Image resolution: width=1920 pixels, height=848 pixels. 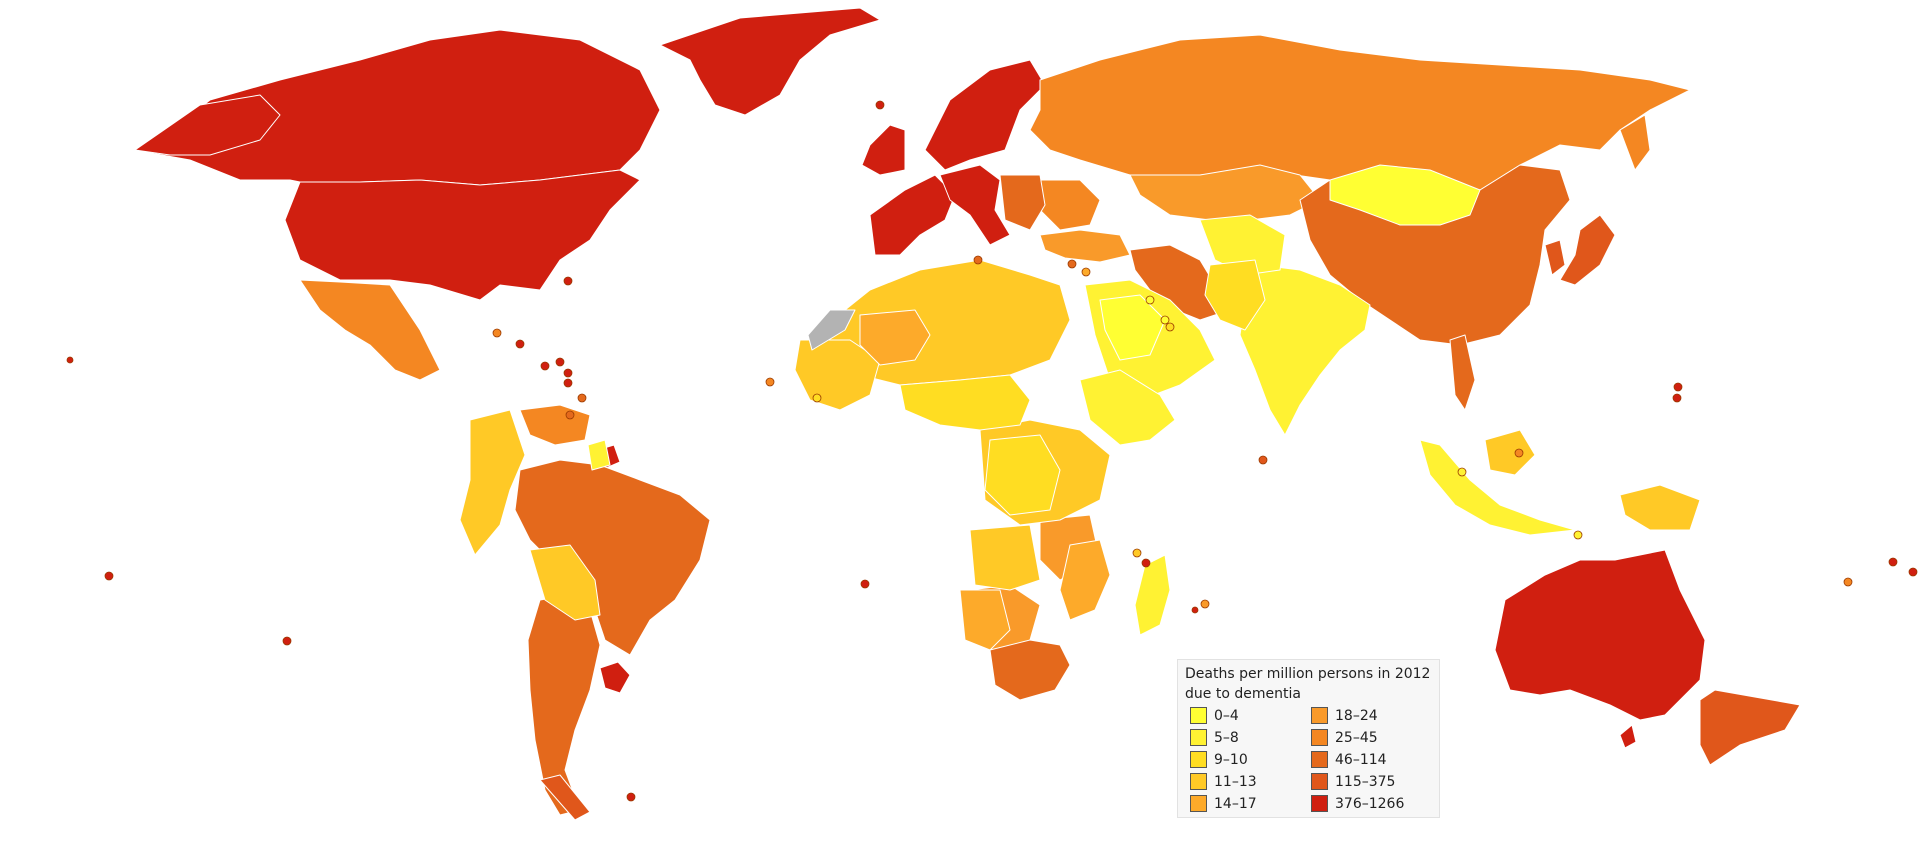 What do you see at coordinates (895, 337) in the screenshot?
I see `country-mali-niger` at bounding box center [895, 337].